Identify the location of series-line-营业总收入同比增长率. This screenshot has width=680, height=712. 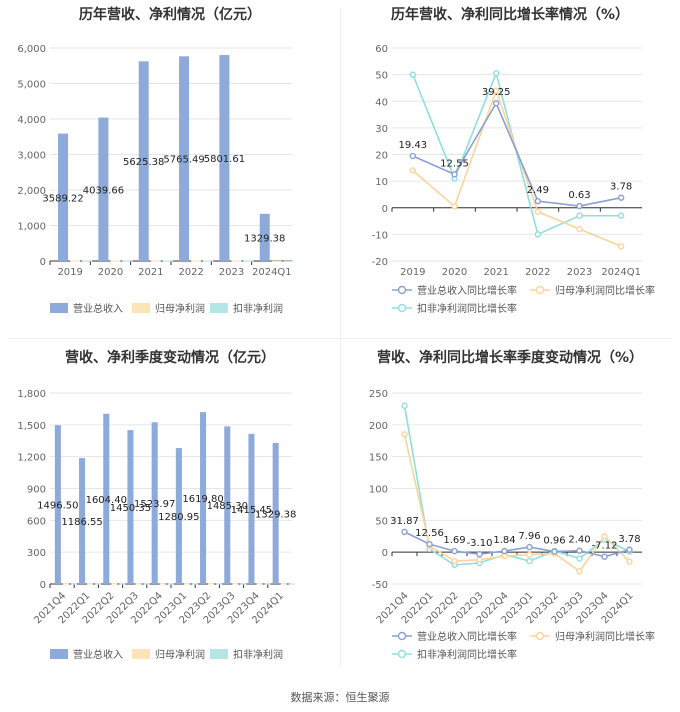
(517, 154).